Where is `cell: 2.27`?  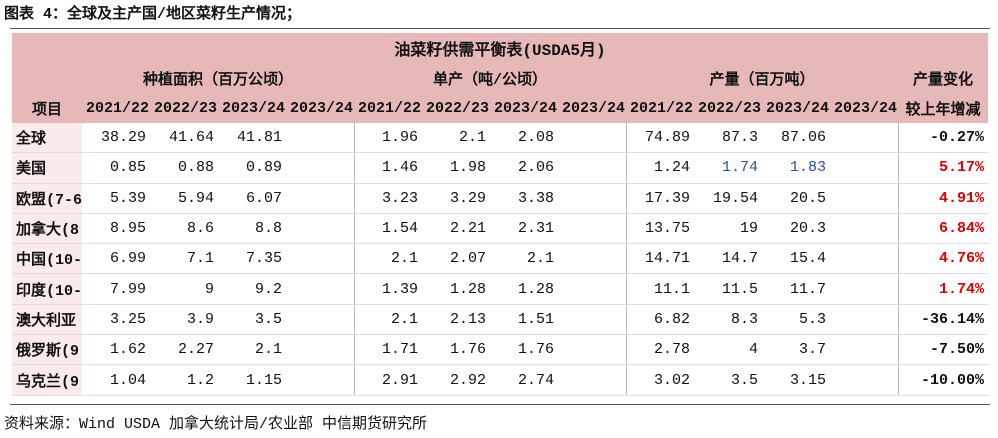 cell: 2.27 is located at coordinates (184, 350).